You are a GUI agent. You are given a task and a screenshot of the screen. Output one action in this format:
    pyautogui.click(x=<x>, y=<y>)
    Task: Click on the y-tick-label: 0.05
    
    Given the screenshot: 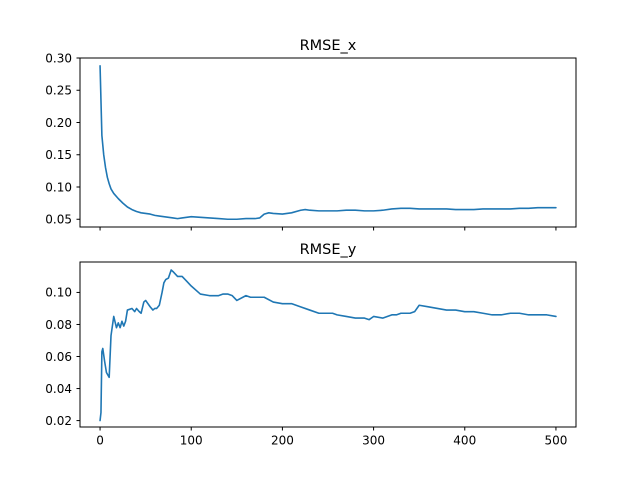 What is the action you would take?
    pyautogui.click(x=58, y=220)
    